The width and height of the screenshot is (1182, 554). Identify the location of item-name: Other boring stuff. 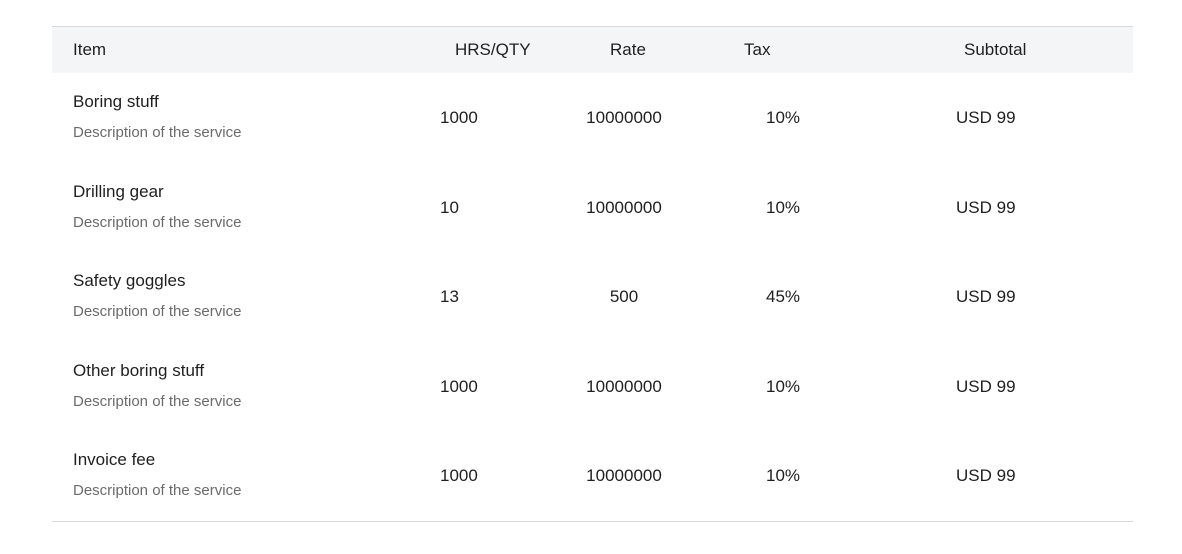
(139, 370).